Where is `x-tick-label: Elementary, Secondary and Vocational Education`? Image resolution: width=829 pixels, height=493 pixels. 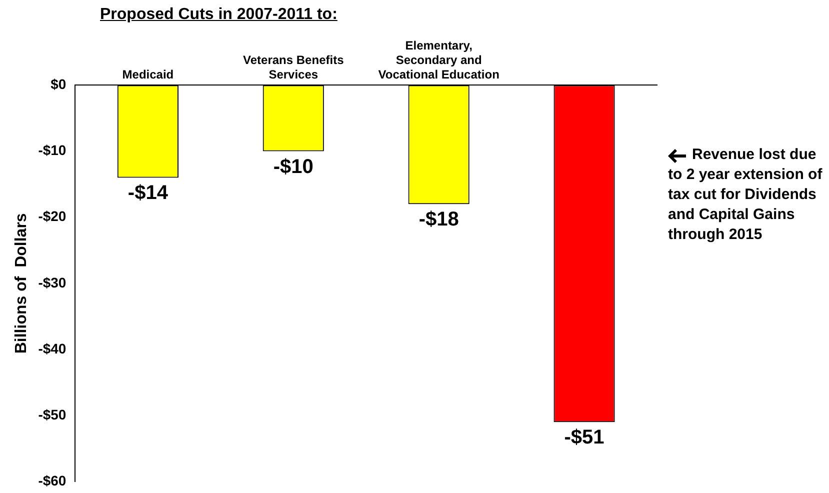
x-tick-label: Elementary, Secondary and Vocational Education is located at coordinates (439, 60).